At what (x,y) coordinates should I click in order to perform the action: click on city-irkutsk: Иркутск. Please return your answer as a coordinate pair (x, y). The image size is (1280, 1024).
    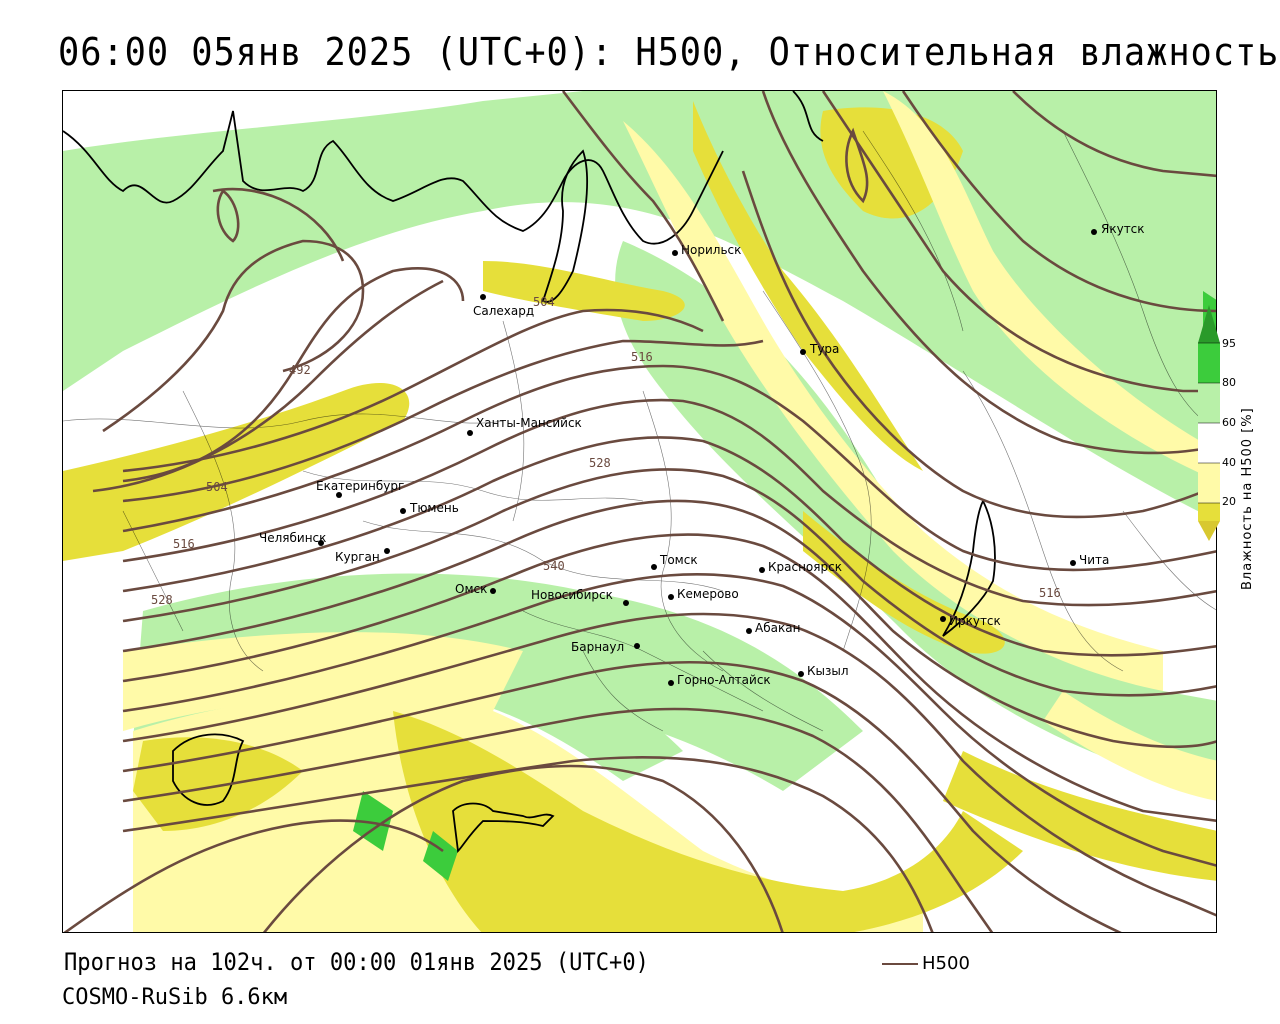
    Looking at the image, I should click on (970, 621).